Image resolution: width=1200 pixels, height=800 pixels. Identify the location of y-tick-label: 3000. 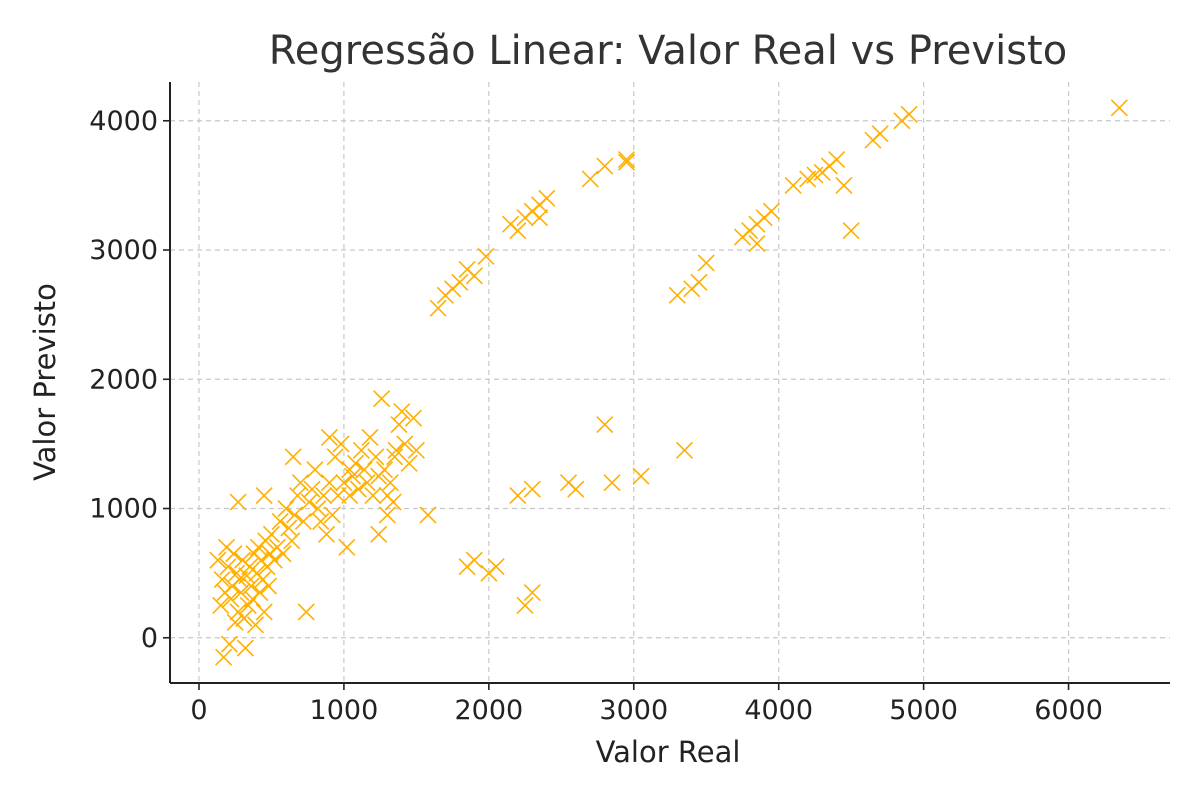
(123, 250).